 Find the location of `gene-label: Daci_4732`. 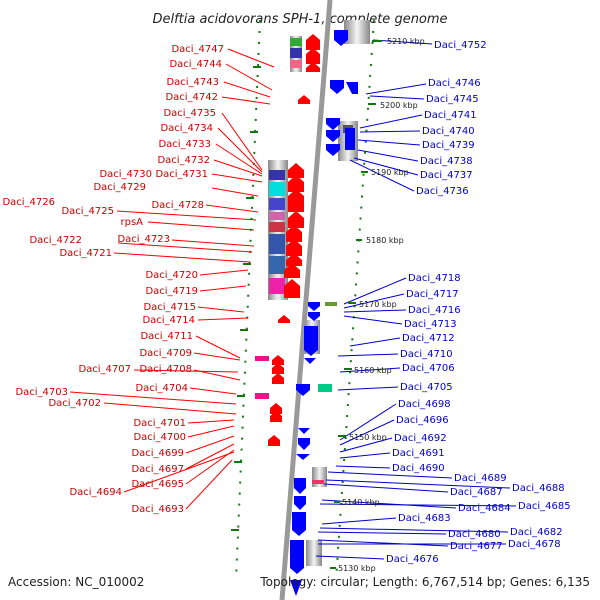

gene-label: Daci_4732 is located at coordinates (183, 160).